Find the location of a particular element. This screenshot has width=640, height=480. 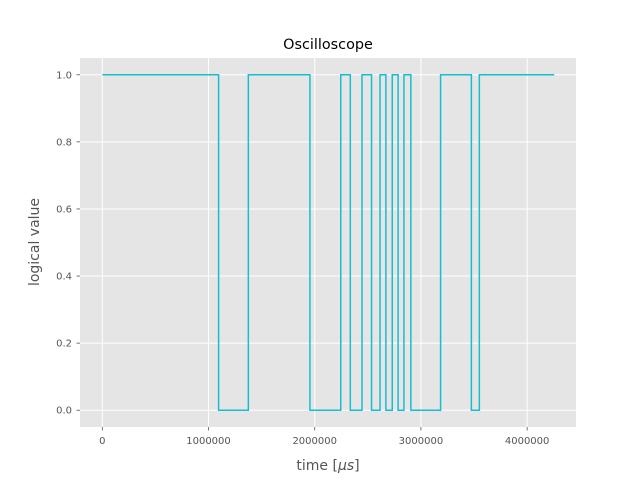

x-tick-label: 3000000 is located at coordinates (421, 441).